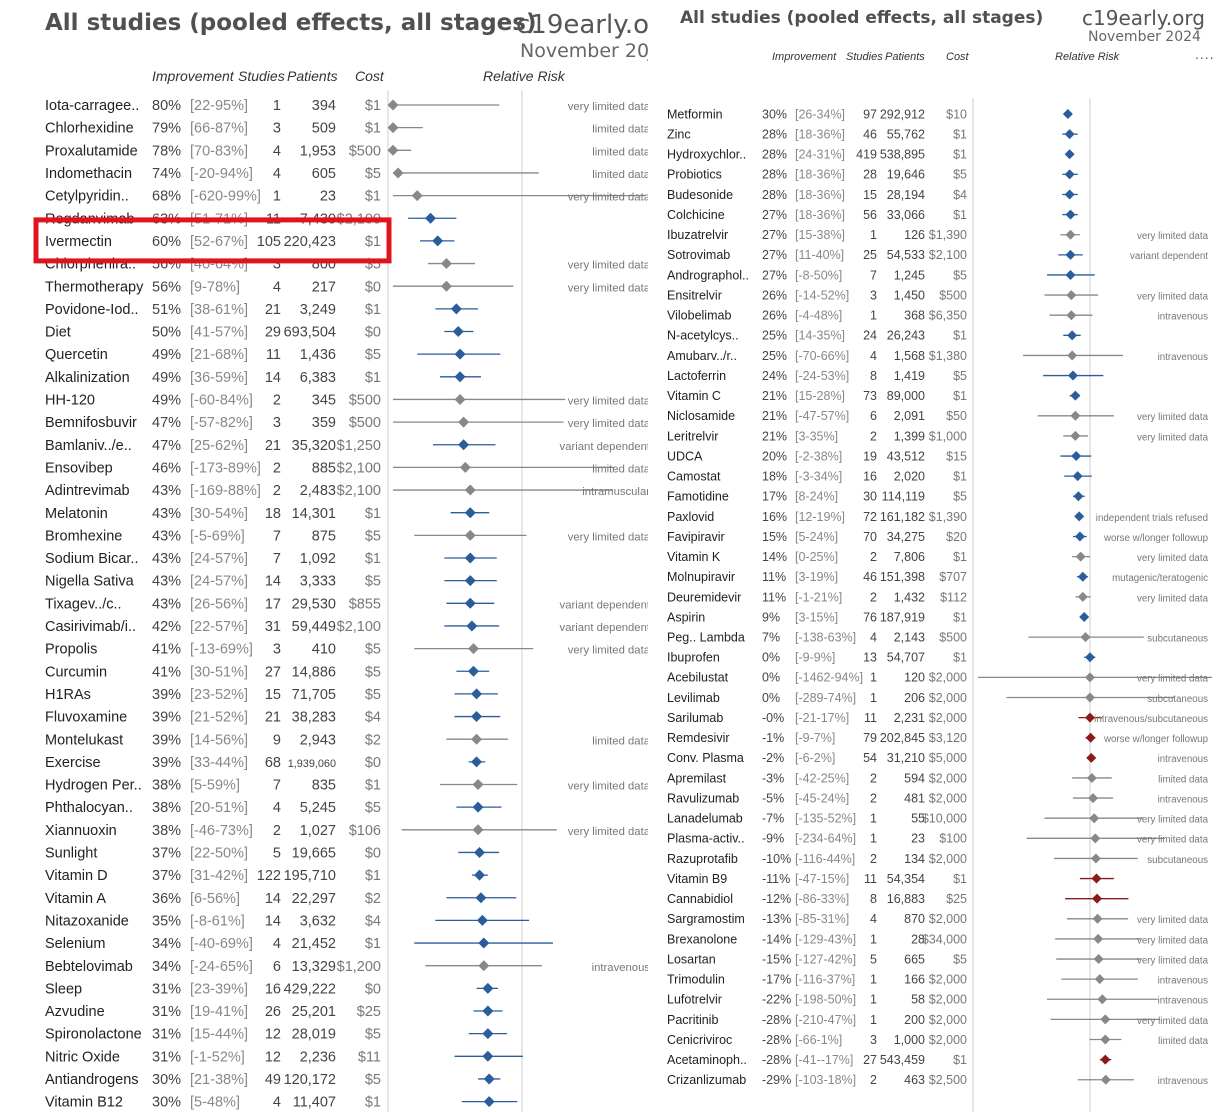  What do you see at coordinates (219, 129) in the screenshot?
I see `ci-value: [66-87%]` at bounding box center [219, 129].